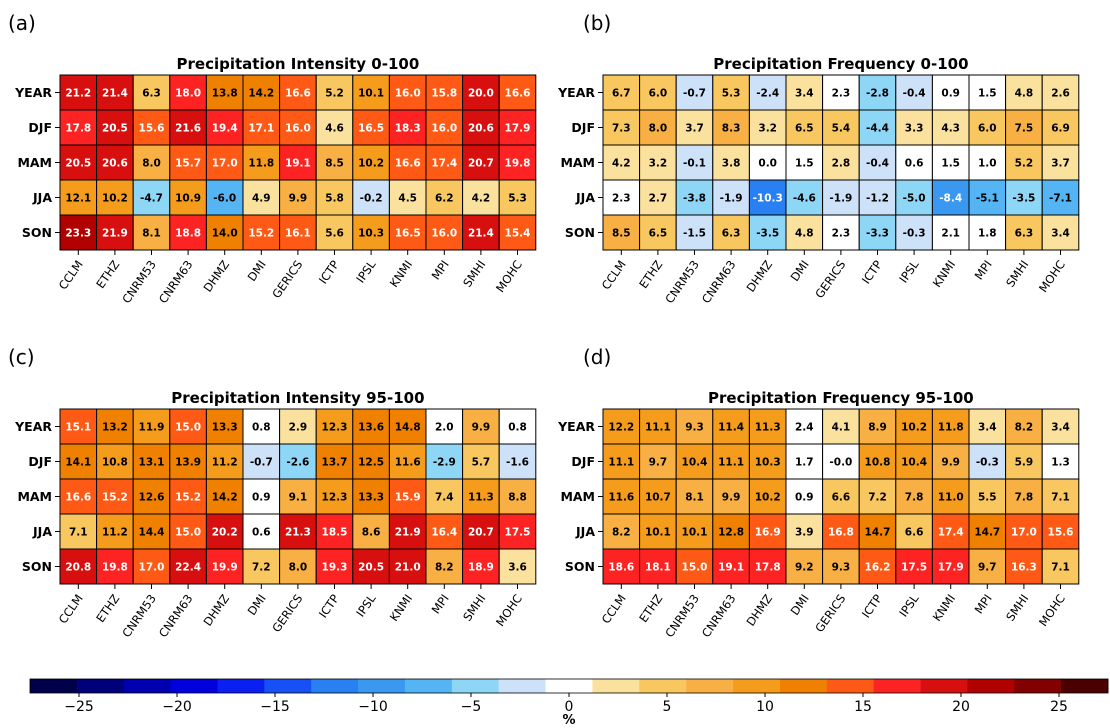 The image size is (1110, 728). I want to click on cell-value-label: 10.3, so click(371, 234).